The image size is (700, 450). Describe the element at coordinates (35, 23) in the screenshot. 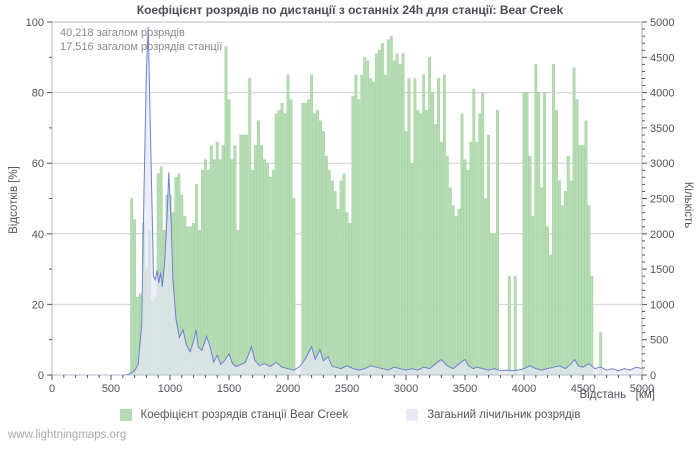

I see `y-left-tick-label: 100` at that location.